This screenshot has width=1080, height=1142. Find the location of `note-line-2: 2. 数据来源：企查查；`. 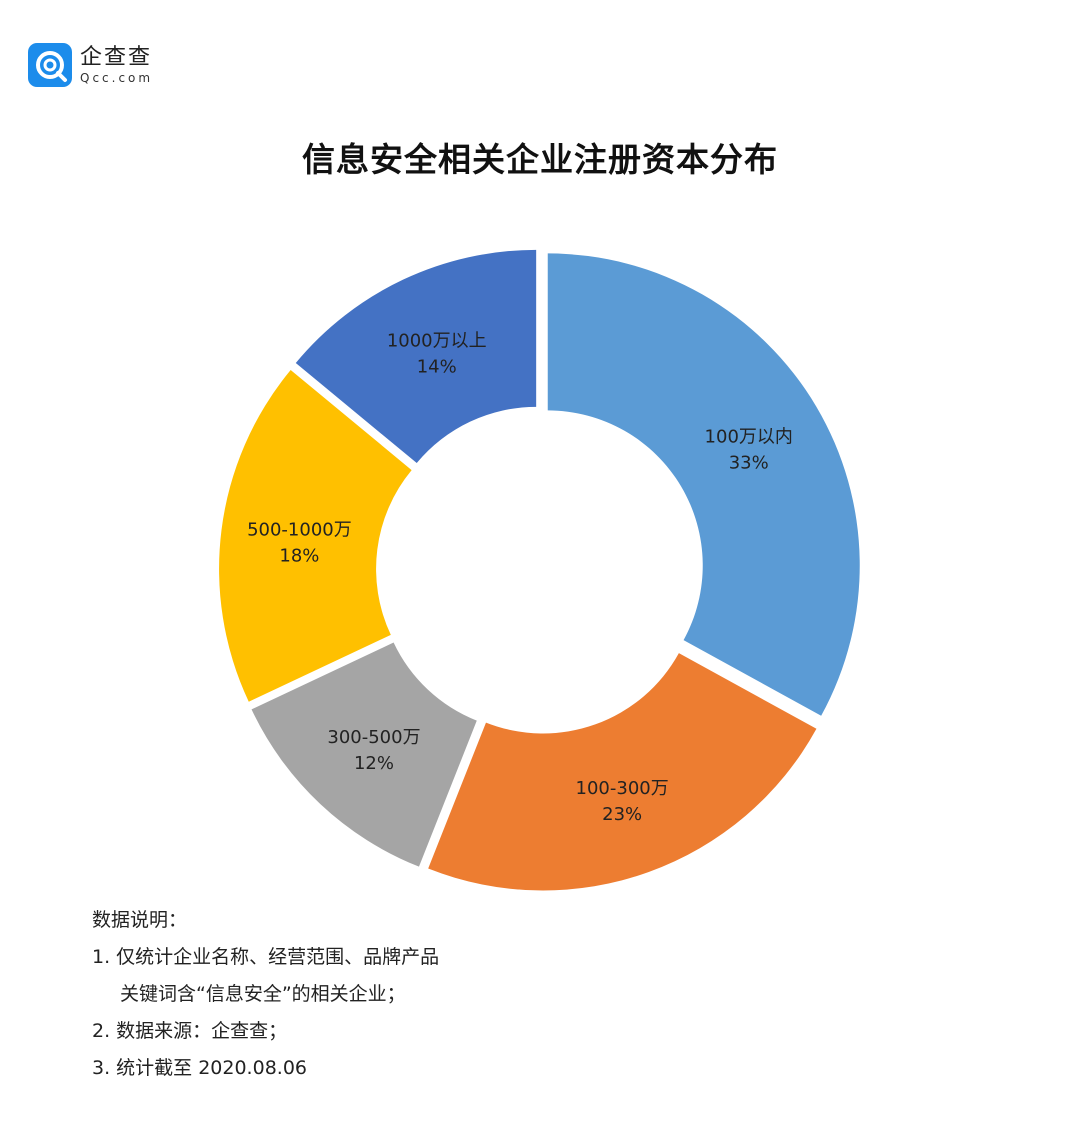

note-line-2: 2. 数据来源：企查查； is located at coordinates (190, 1031).